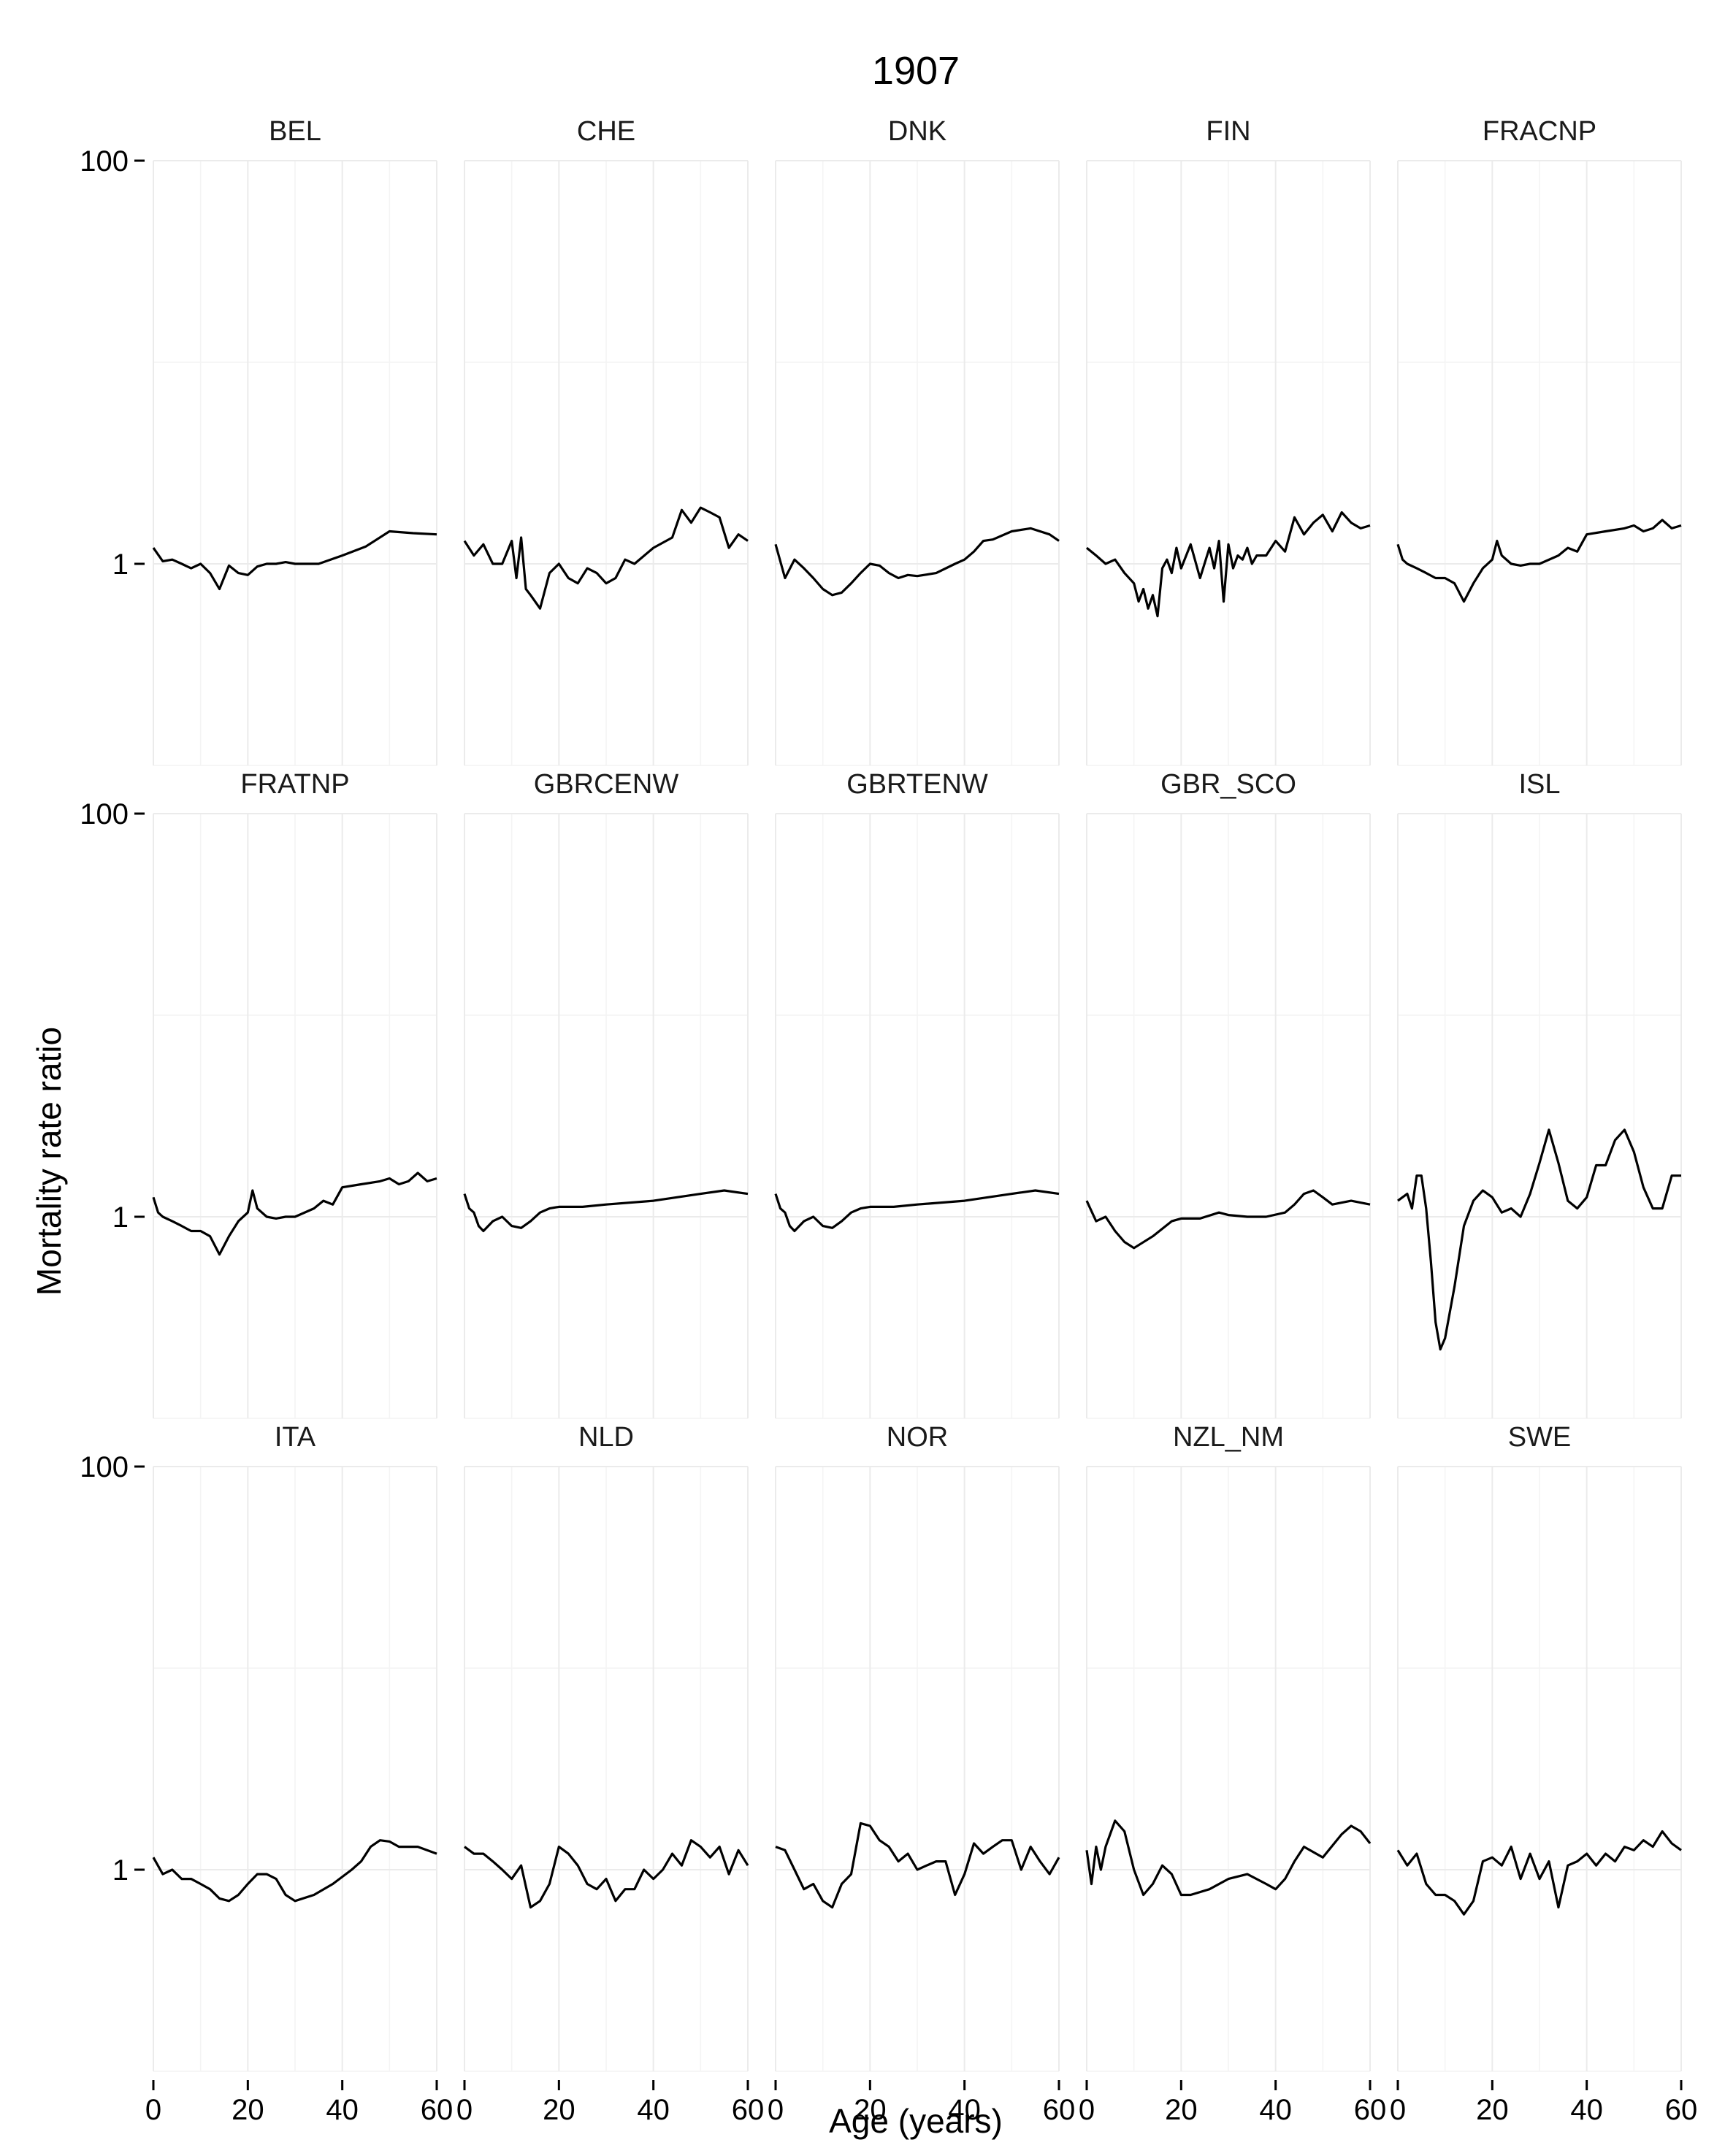 The image size is (1725, 2156). Describe the element at coordinates (1539, 1873) in the screenshot. I see `series-line-swe` at that location.